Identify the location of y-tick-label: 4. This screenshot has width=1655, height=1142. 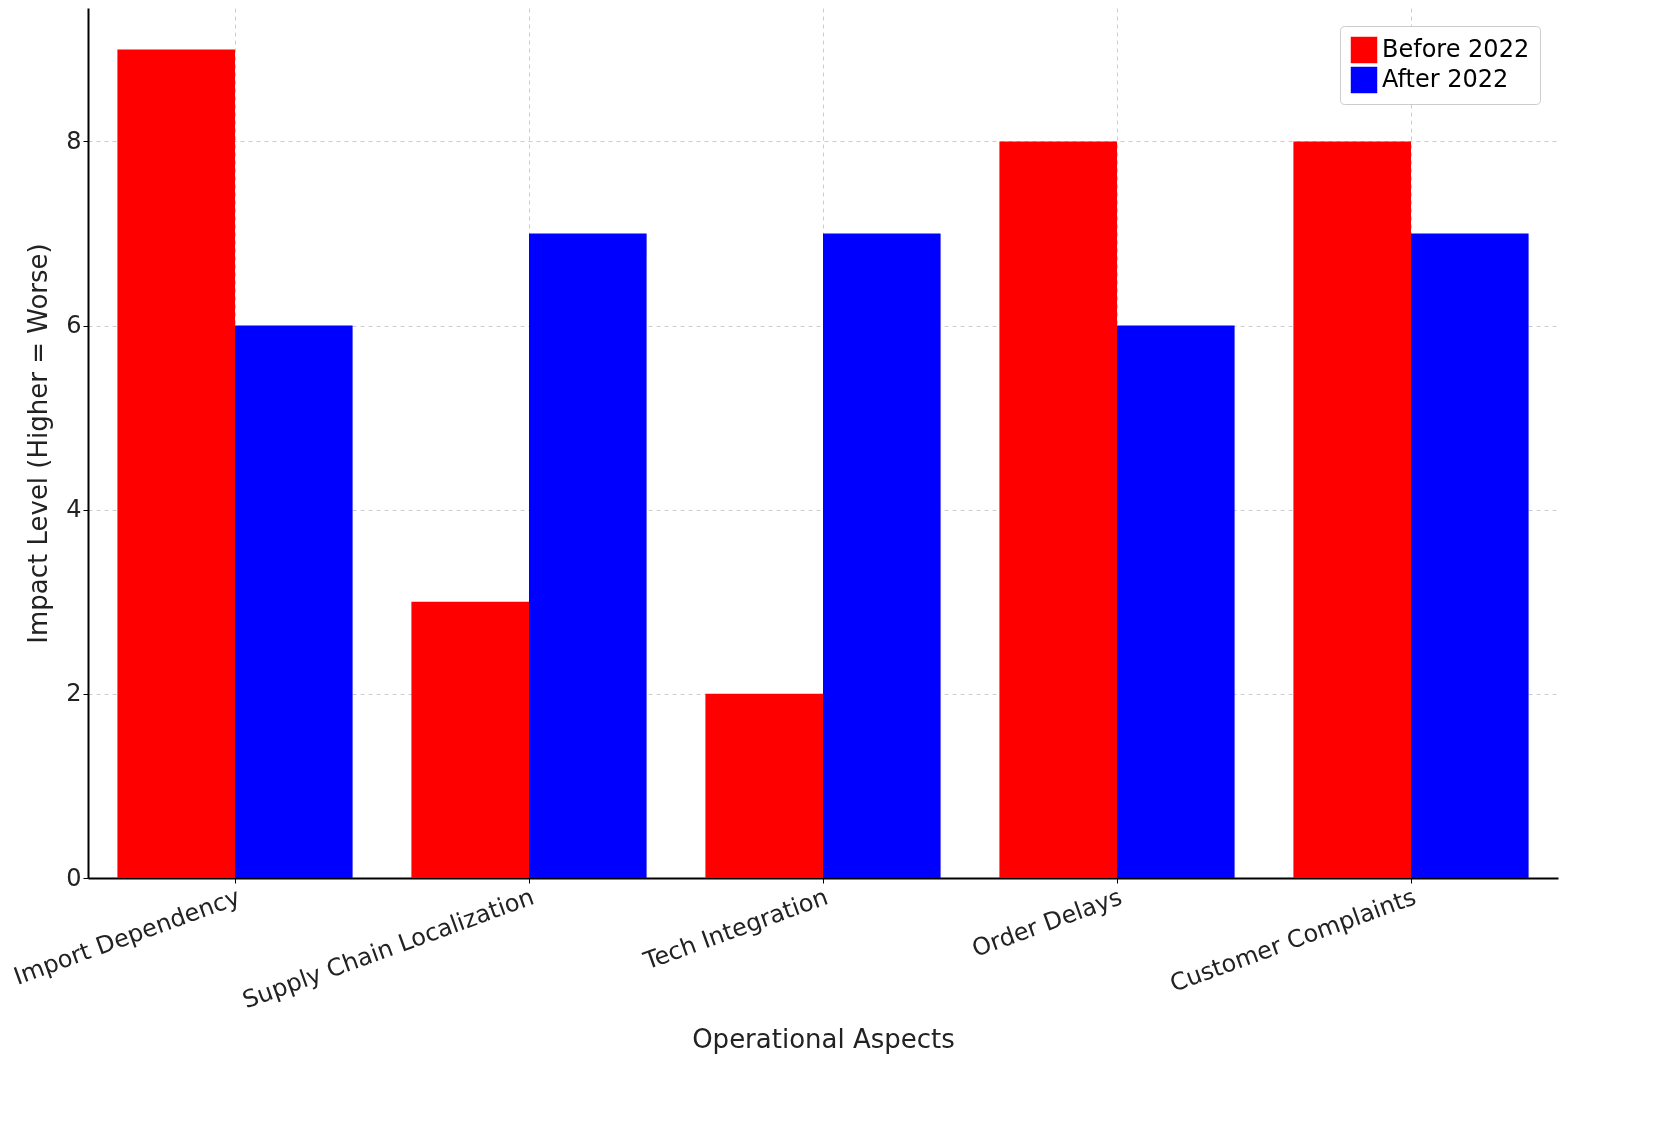
(74, 509).